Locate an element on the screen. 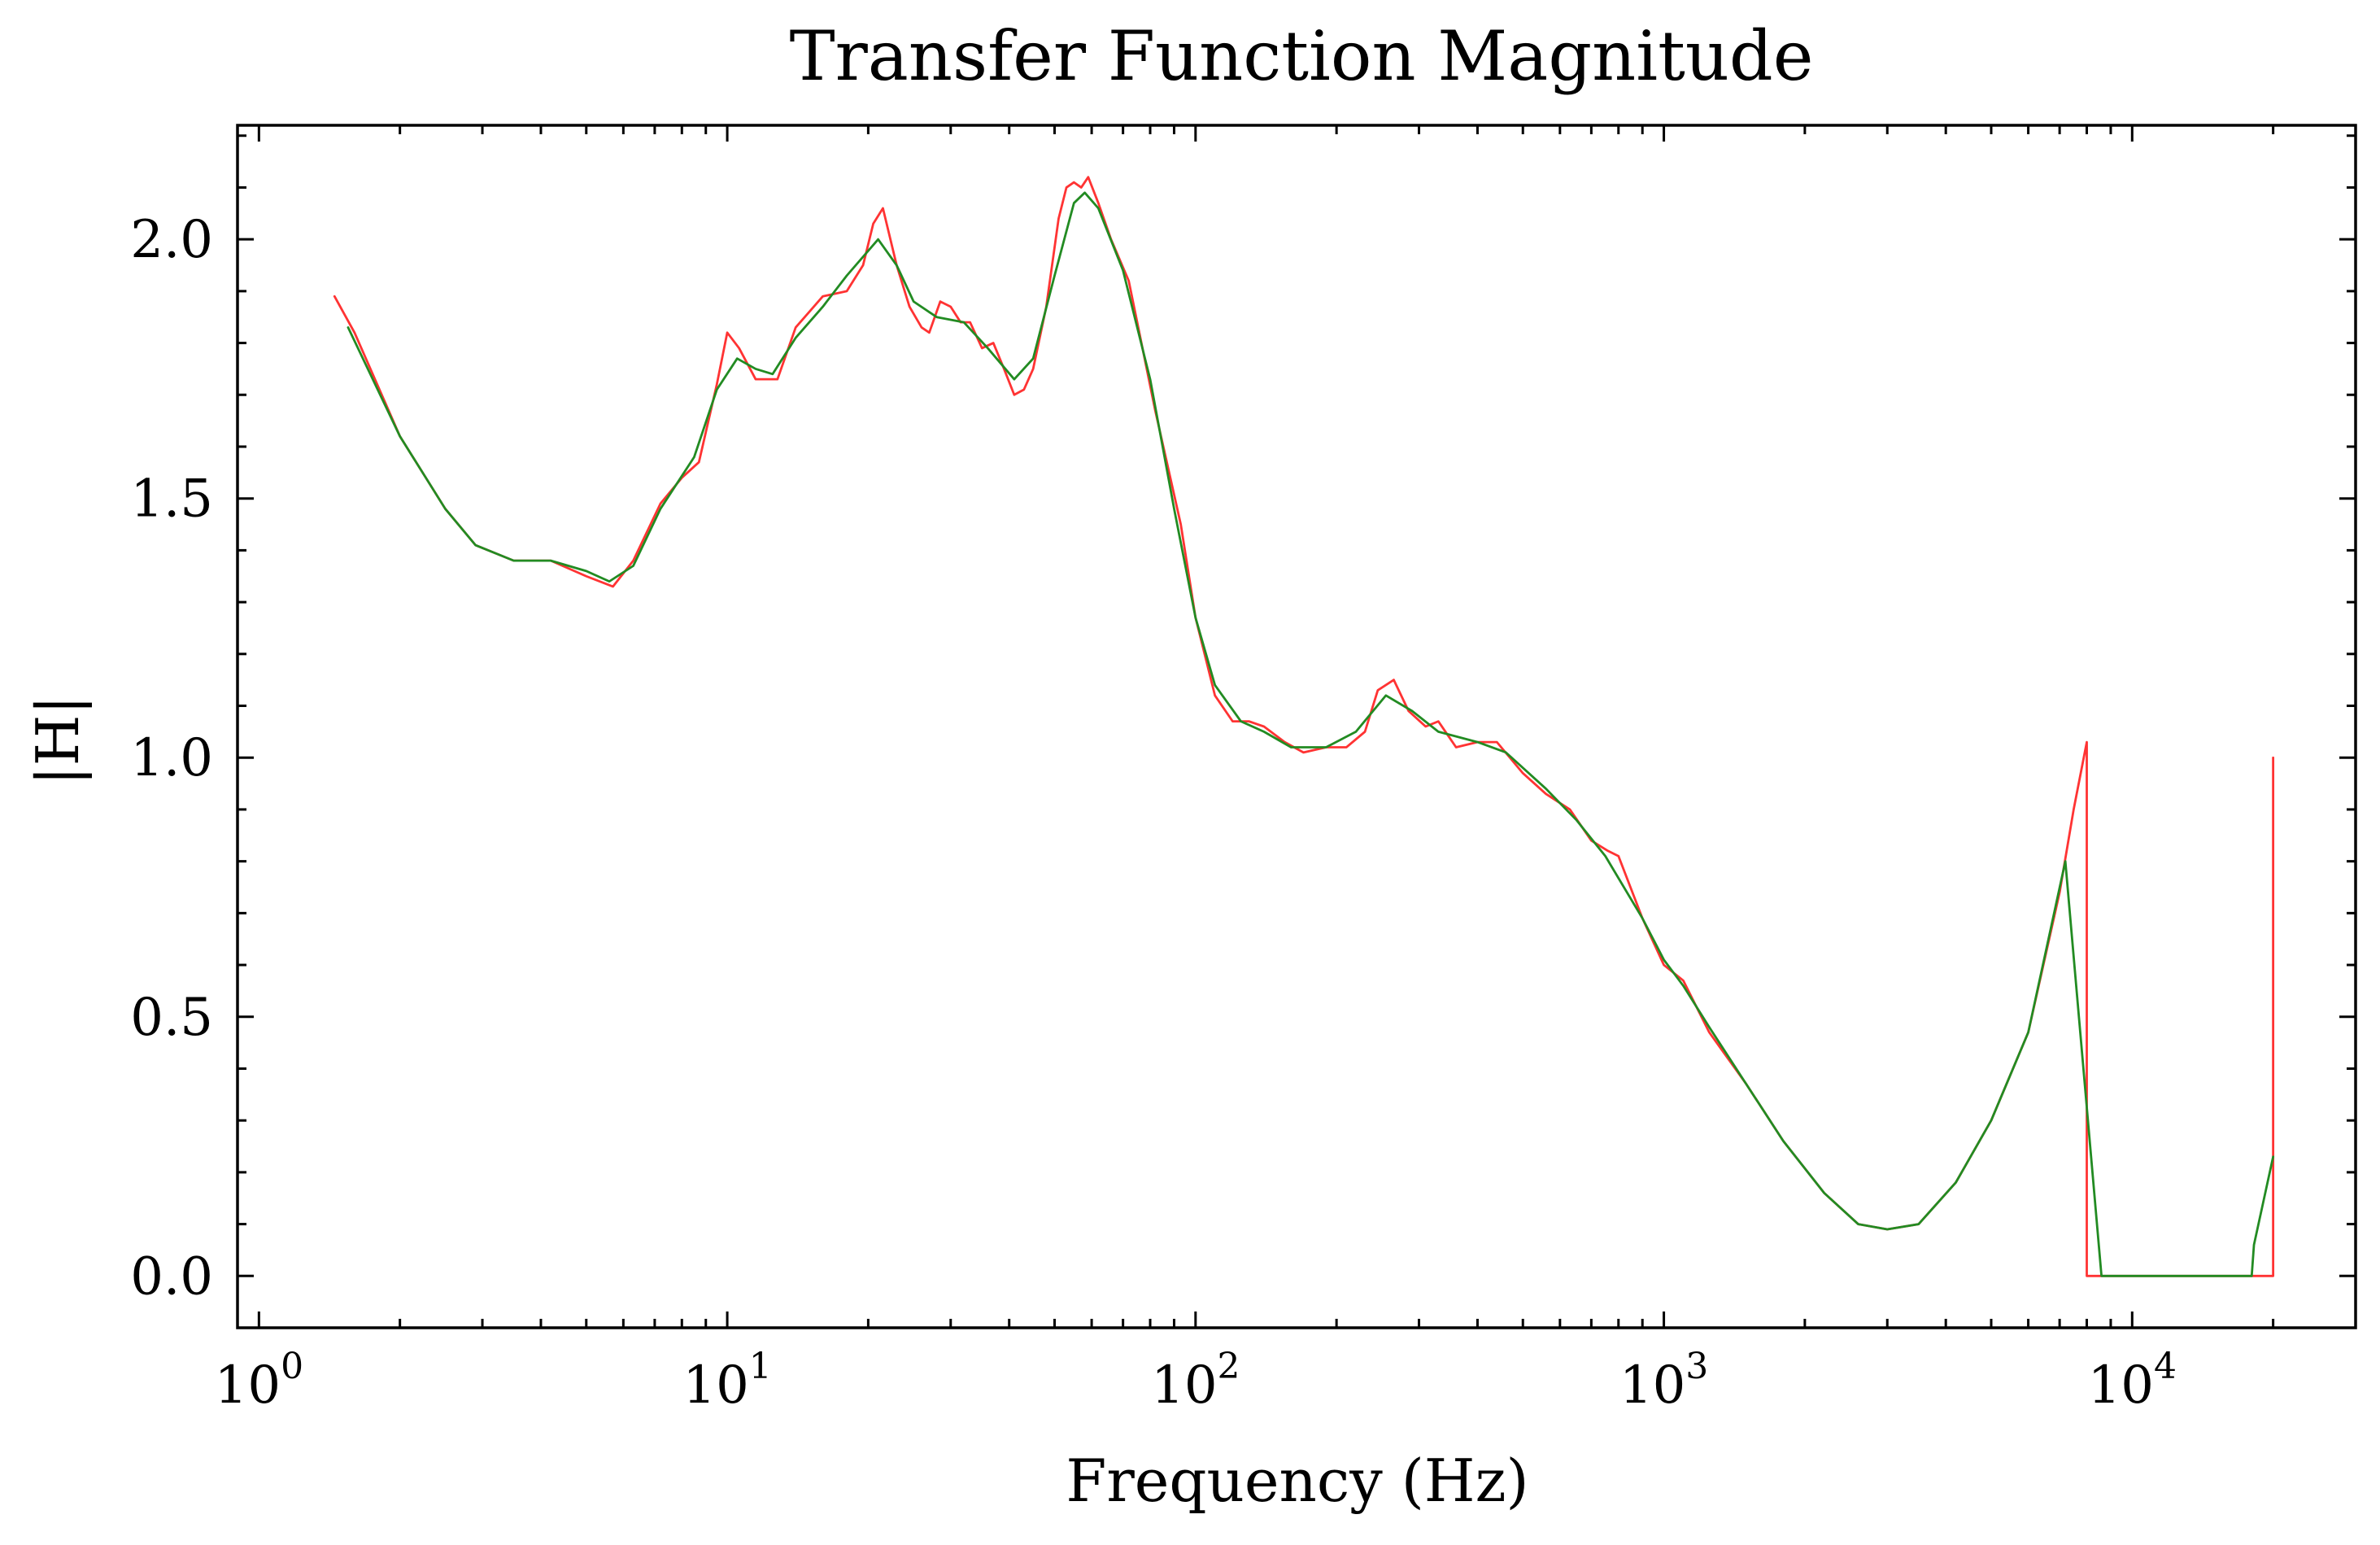 The width and height of the screenshot is (2380, 1545). y-tick-label: 0.5 is located at coordinates (171, 1018).